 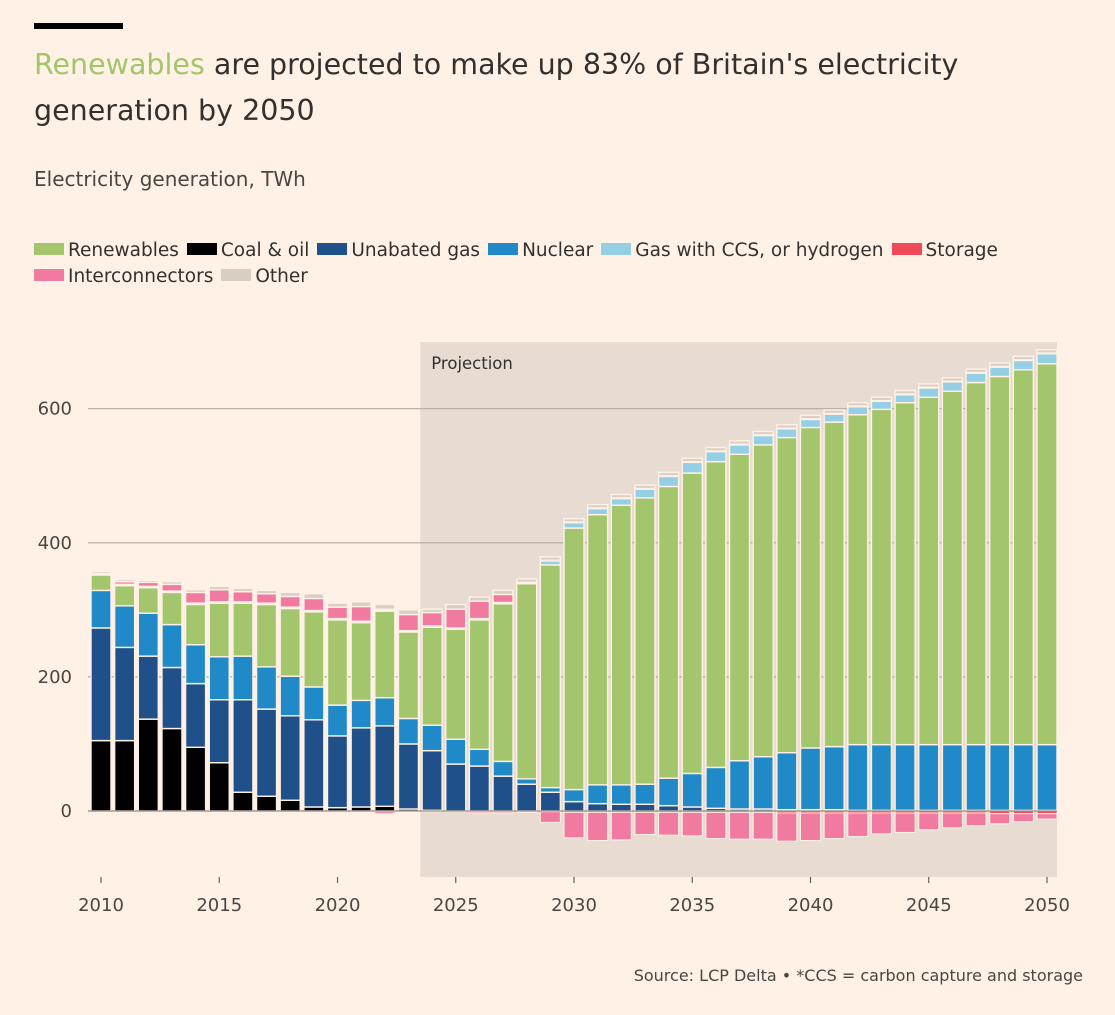 What do you see at coordinates (456, 684) in the screenshot?
I see `bar-segment-renewables-2025` at bounding box center [456, 684].